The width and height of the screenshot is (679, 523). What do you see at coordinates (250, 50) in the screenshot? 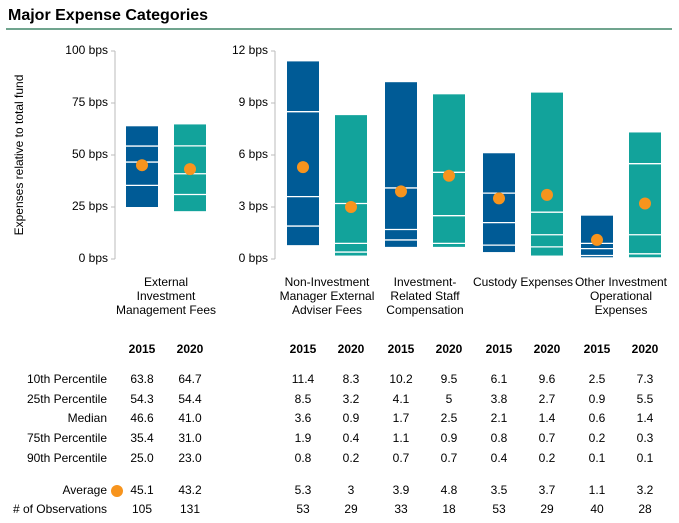
I see `y-tick-label: 12 bps` at bounding box center [250, 50].